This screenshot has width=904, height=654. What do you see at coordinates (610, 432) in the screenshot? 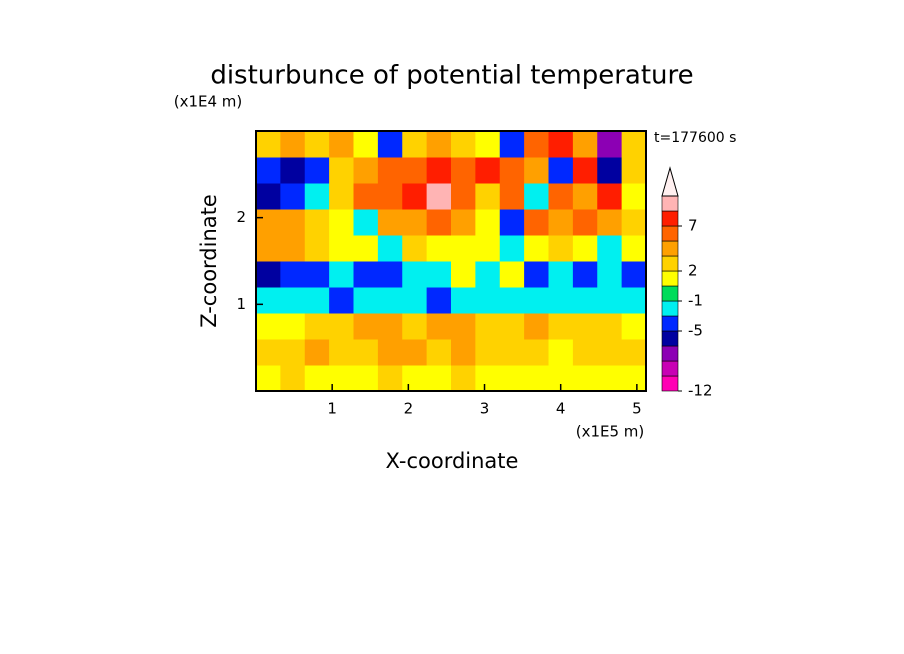
I see `x-unit: (x1E5 m)` at bounding box center [610, 432].